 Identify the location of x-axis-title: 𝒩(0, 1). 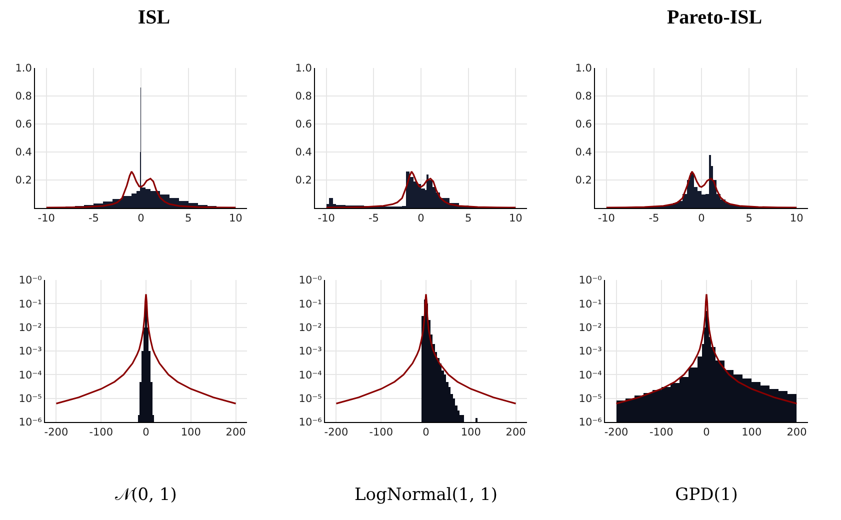
(146, 495).